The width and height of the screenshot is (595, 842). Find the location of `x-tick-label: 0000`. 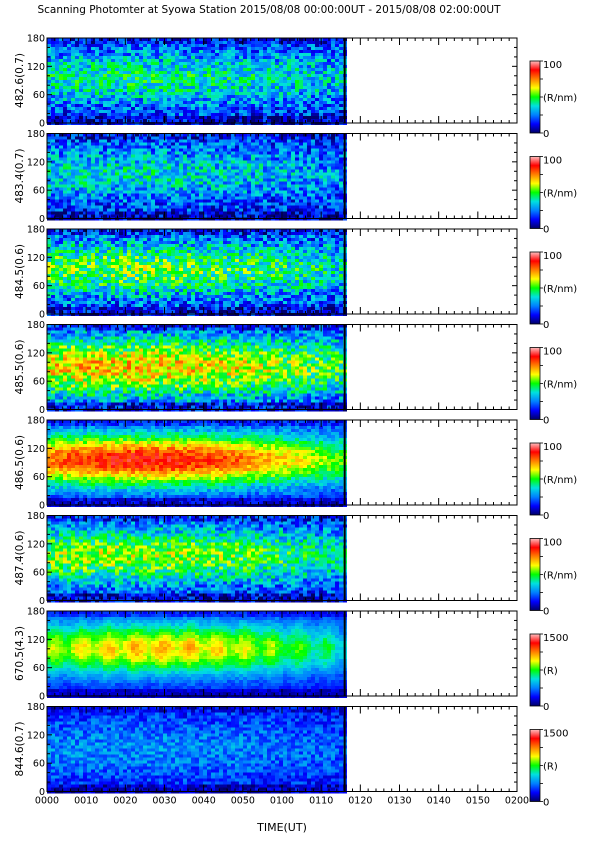

x-tick-label: 0000 is located at coordinates (47, 801).